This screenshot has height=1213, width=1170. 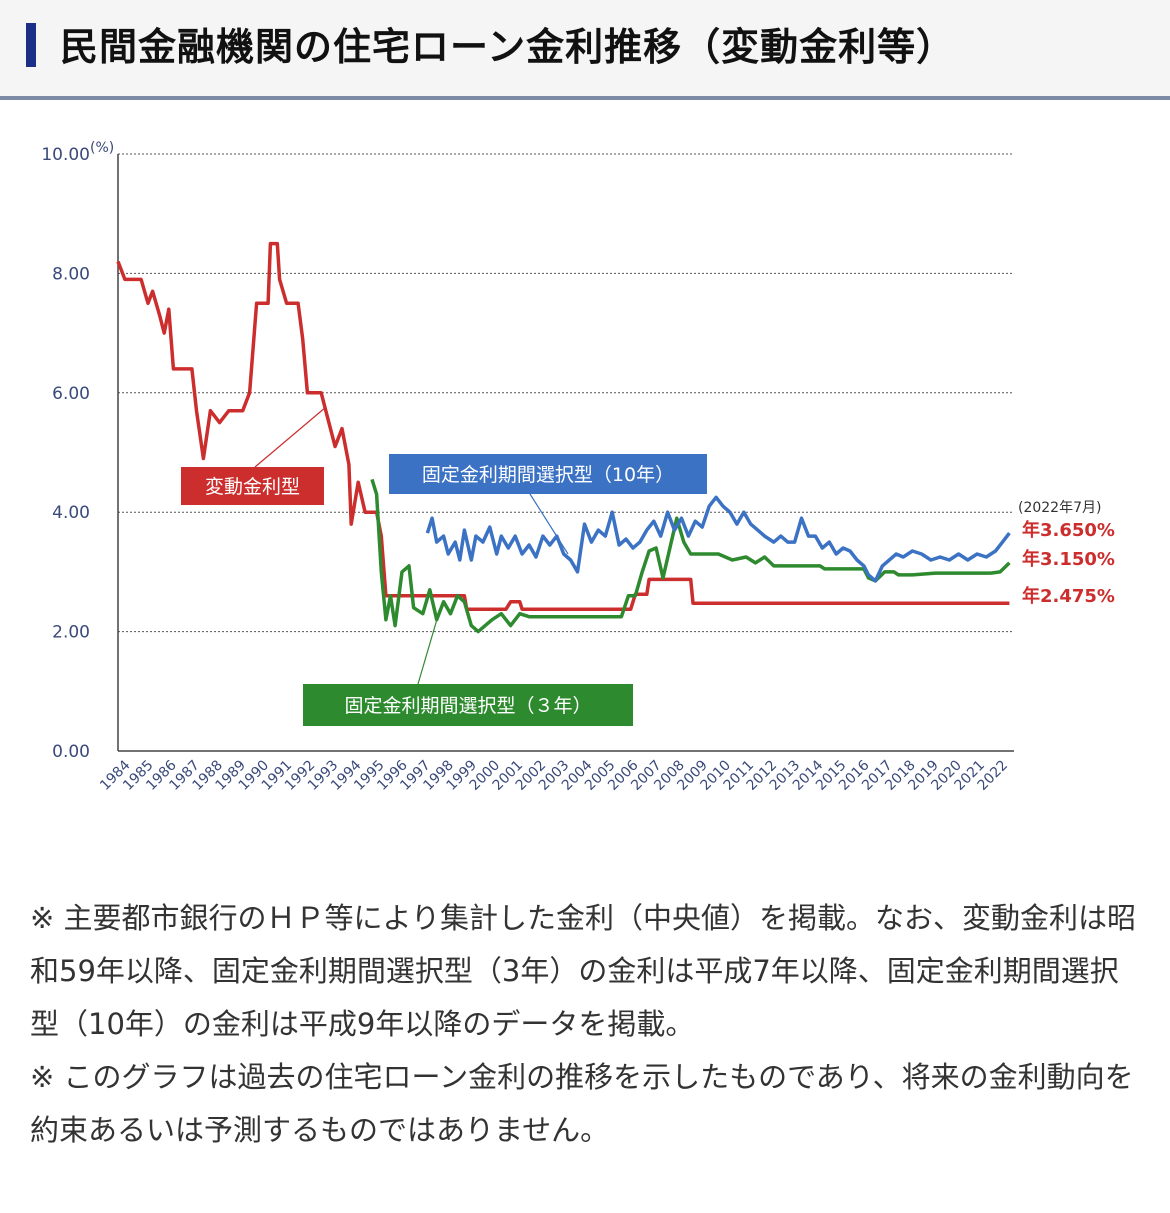 What do you see at coordinates (71, 513) in the screenshot?
I see `y-tick-label: 4.00` at bounding box center [71, 513].